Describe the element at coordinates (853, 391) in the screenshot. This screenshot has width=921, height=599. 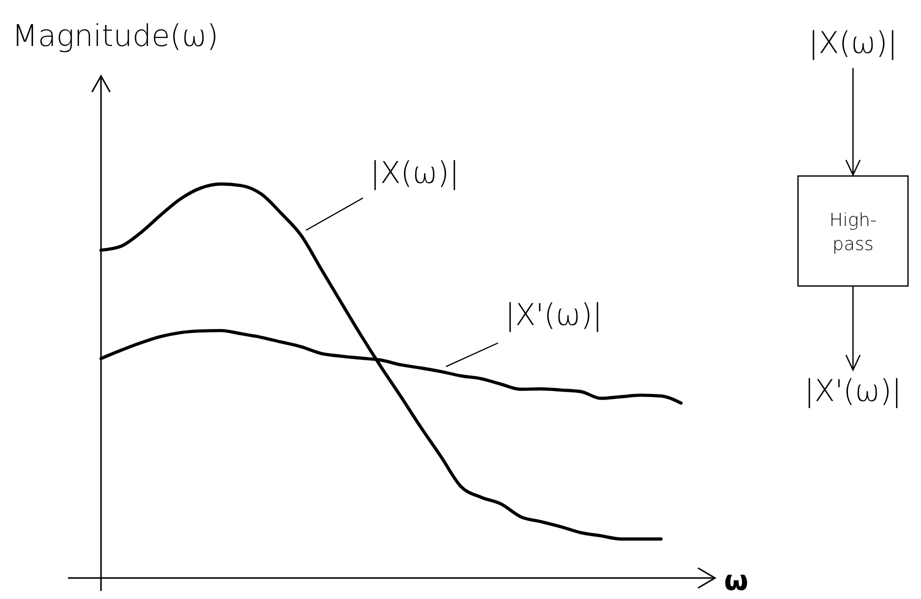
I see `text: |X'(ω)|` at that location.